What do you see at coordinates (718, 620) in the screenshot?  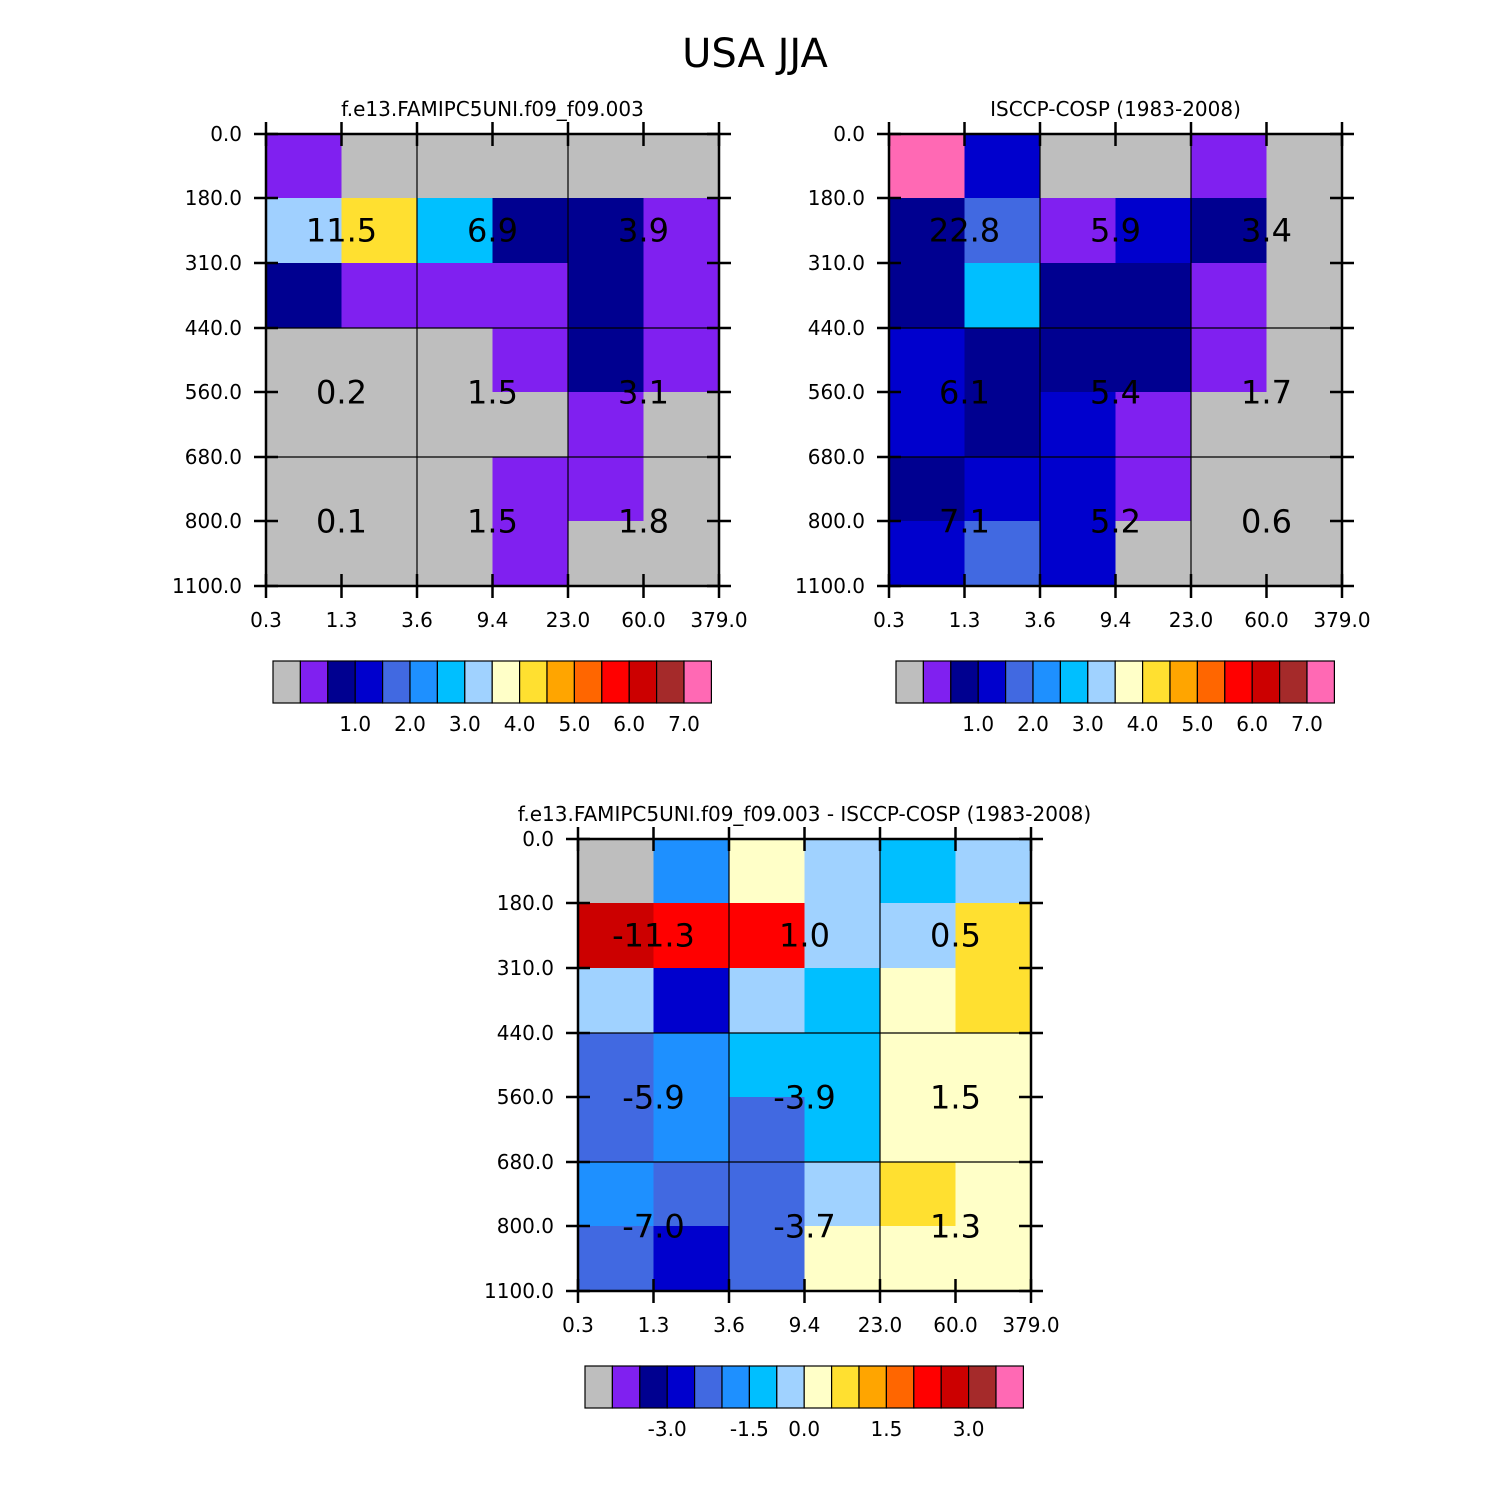 I see `x-tick-label: 379.0` at bounding box center [718, 620].